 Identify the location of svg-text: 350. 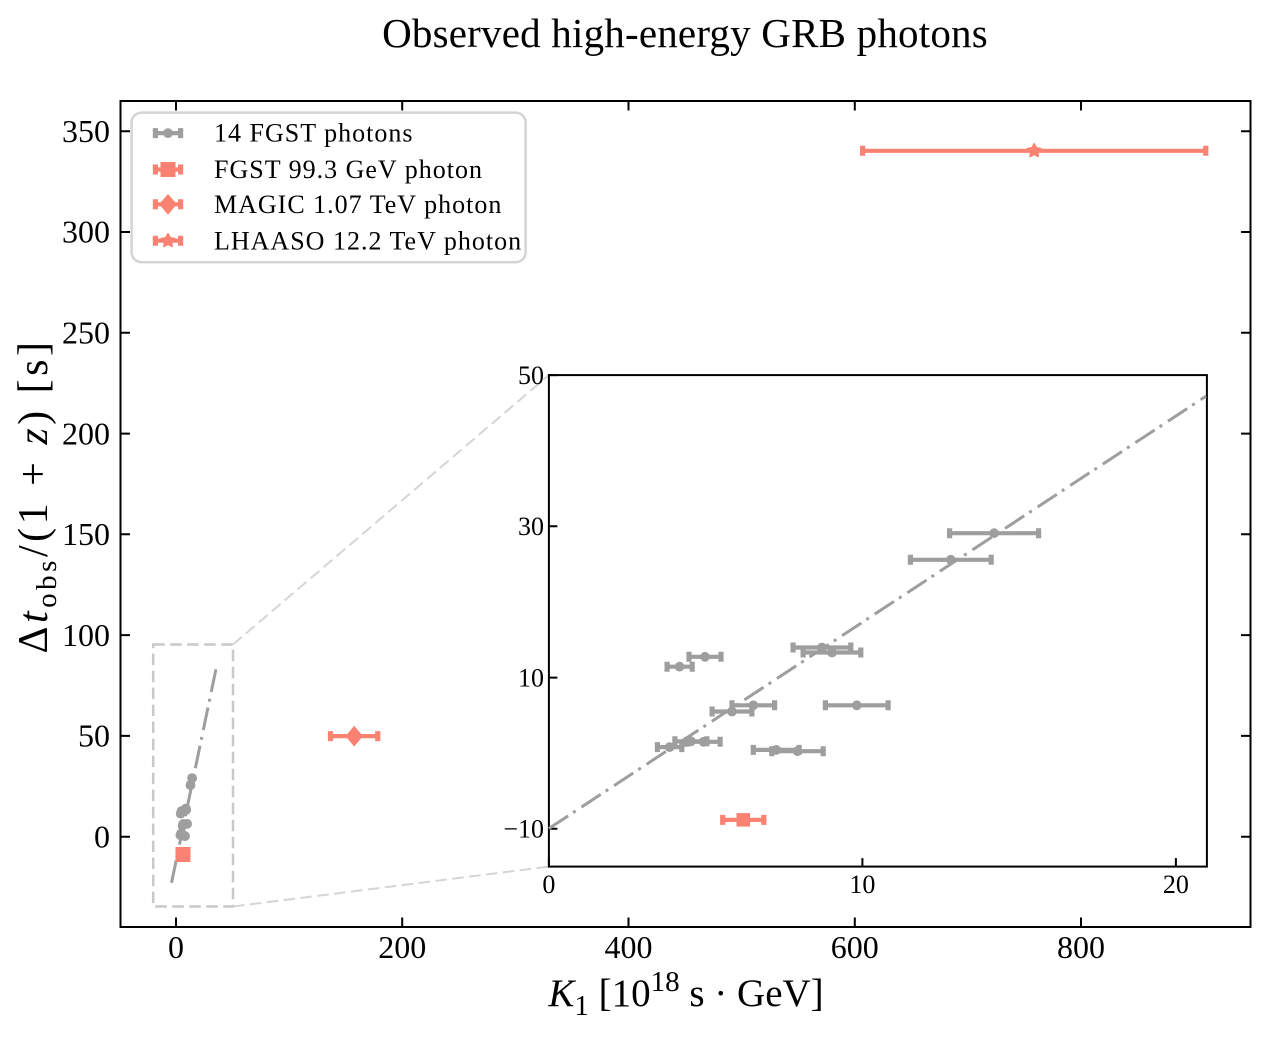
(86, 131).